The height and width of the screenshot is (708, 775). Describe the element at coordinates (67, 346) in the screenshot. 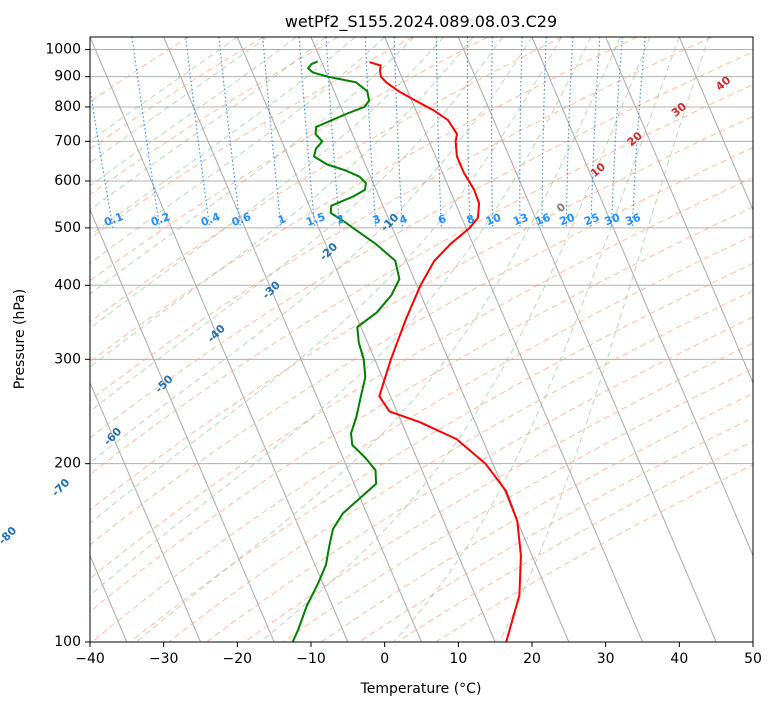

I see `y-axis: 1000 900 800 700 600 500 400 300 200 100` at that location.